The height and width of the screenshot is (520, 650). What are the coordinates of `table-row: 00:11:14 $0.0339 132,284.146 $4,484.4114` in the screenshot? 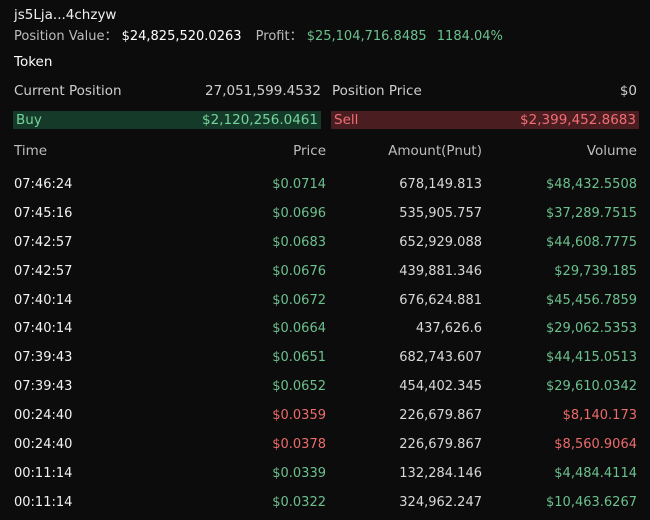 It's located at (325, 475).